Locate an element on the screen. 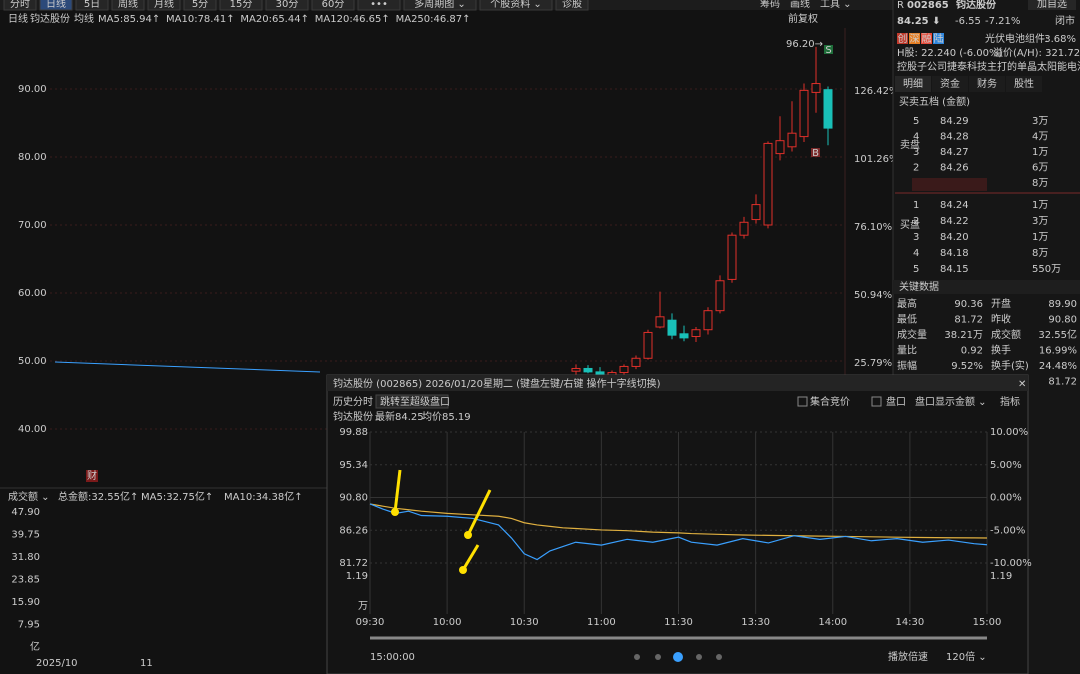 The height and width of the screenshot is (674, 1080). label: 15:00:00 is located at coordinates (392, 657).